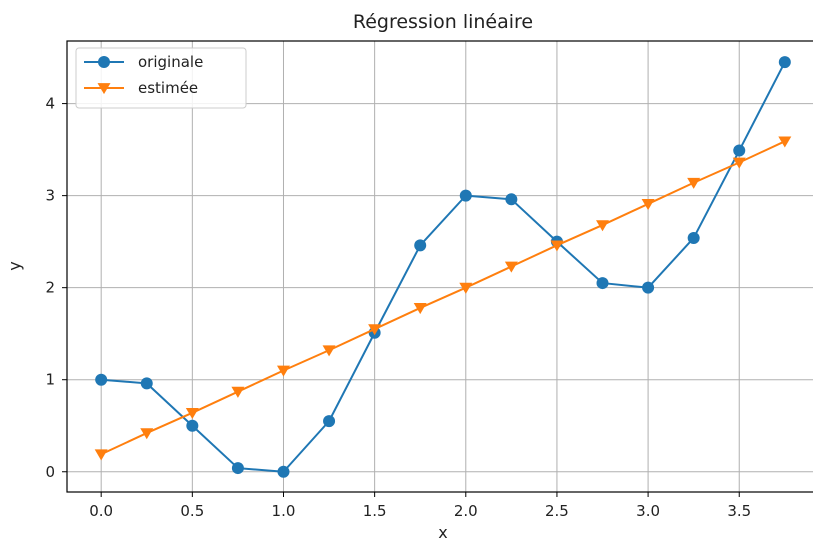  I want to click on x-tick-label: 0.0, so click(101, 511).